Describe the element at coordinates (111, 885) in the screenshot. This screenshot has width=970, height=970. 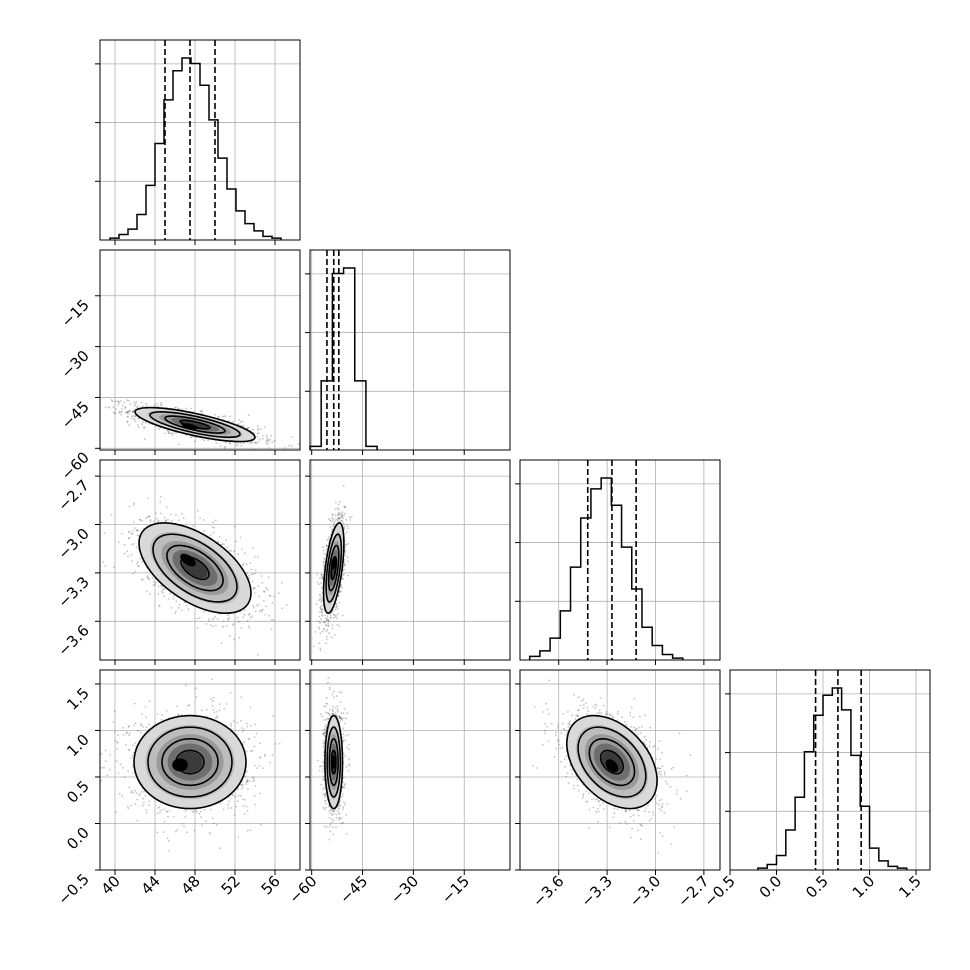
I see `x-tick-label: 40` at that location.